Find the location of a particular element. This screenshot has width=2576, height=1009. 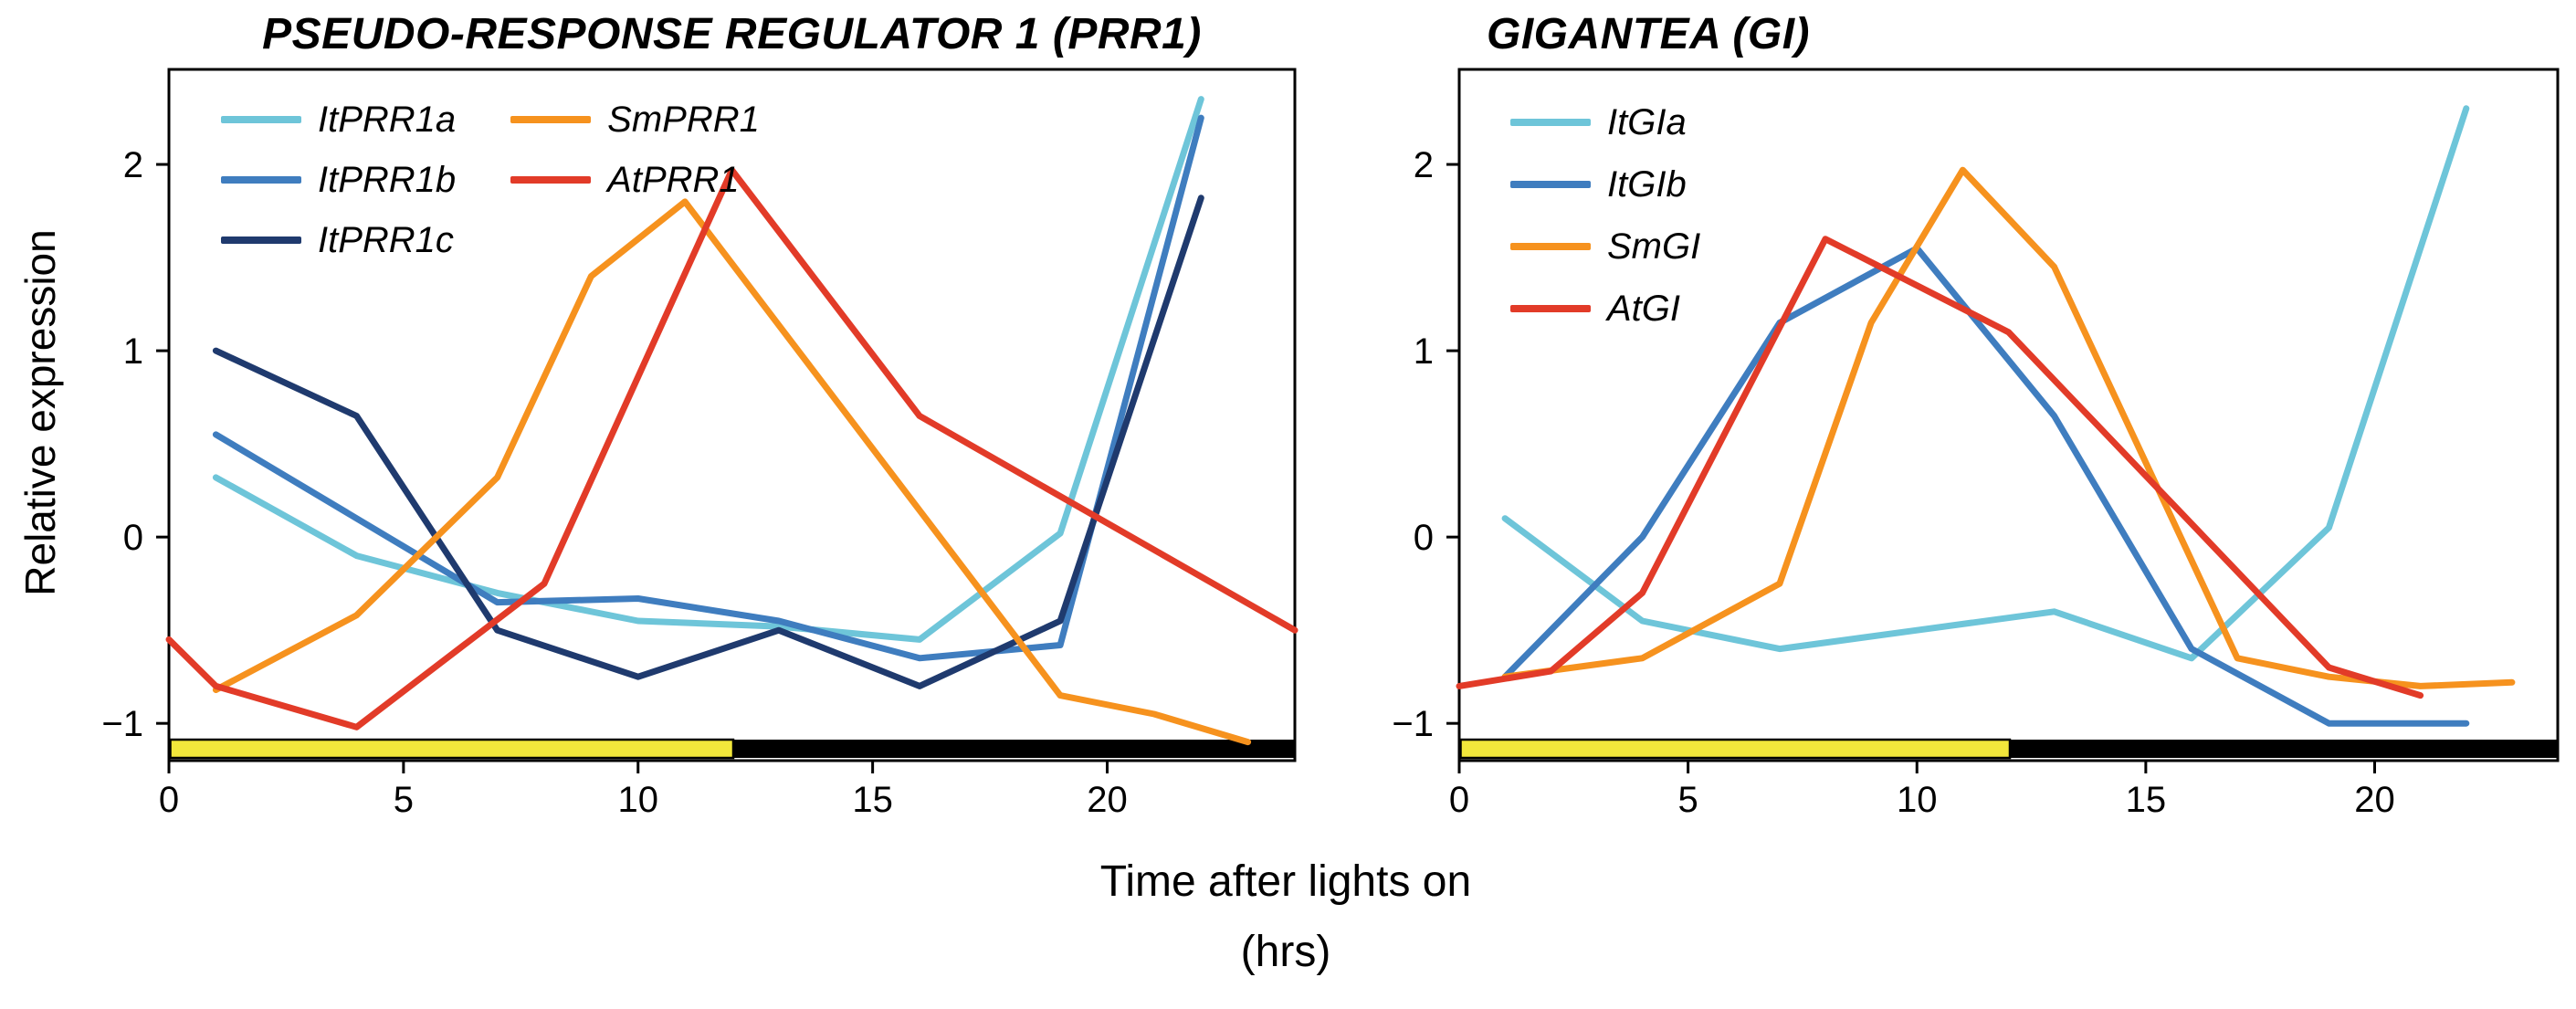

legend-item-SmPRR1: SmPRR1 is located at coordinates (635, 119).